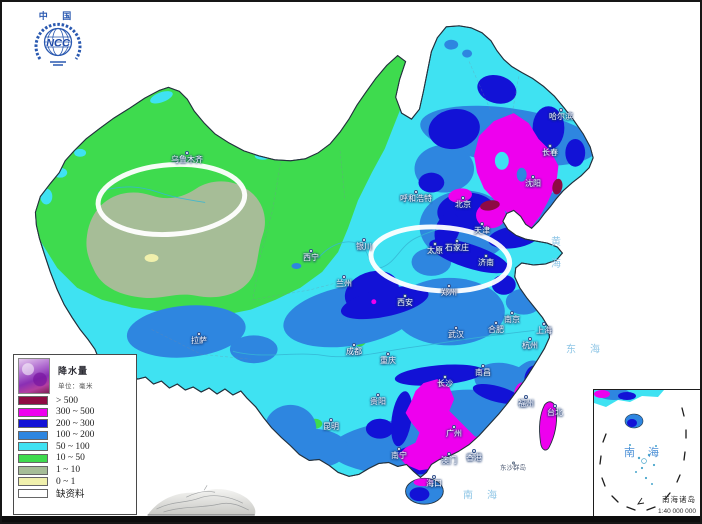 This screenshot has width=702, height=524. What do you see at coordinates (58, 44) in the screenshot?
I see `logo-ncc-text: NCC` at bounding box center [58, 44].